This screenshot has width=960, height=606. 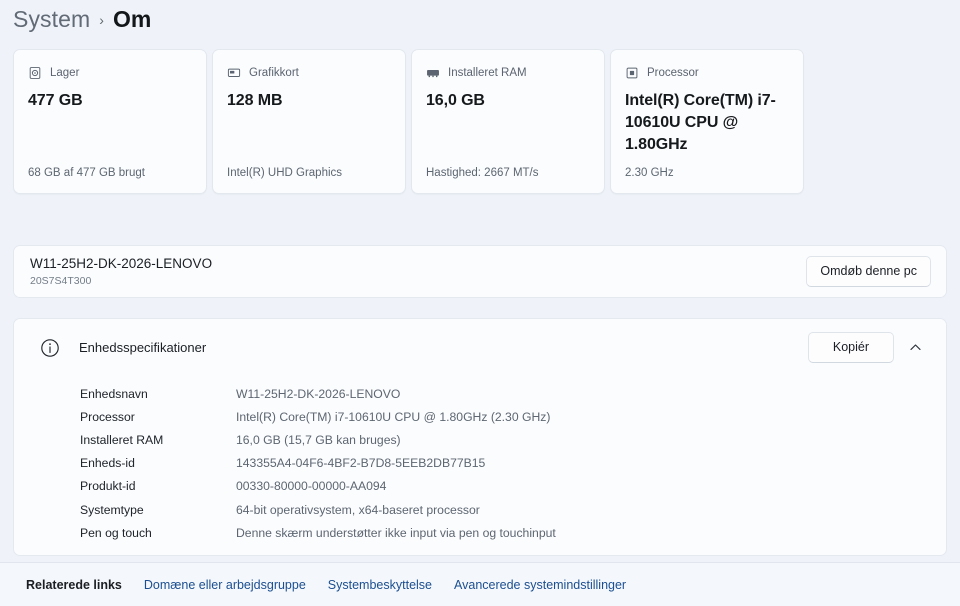 I want to click on card-ram-value: 16,0 GB, so click(x=455, y=100).